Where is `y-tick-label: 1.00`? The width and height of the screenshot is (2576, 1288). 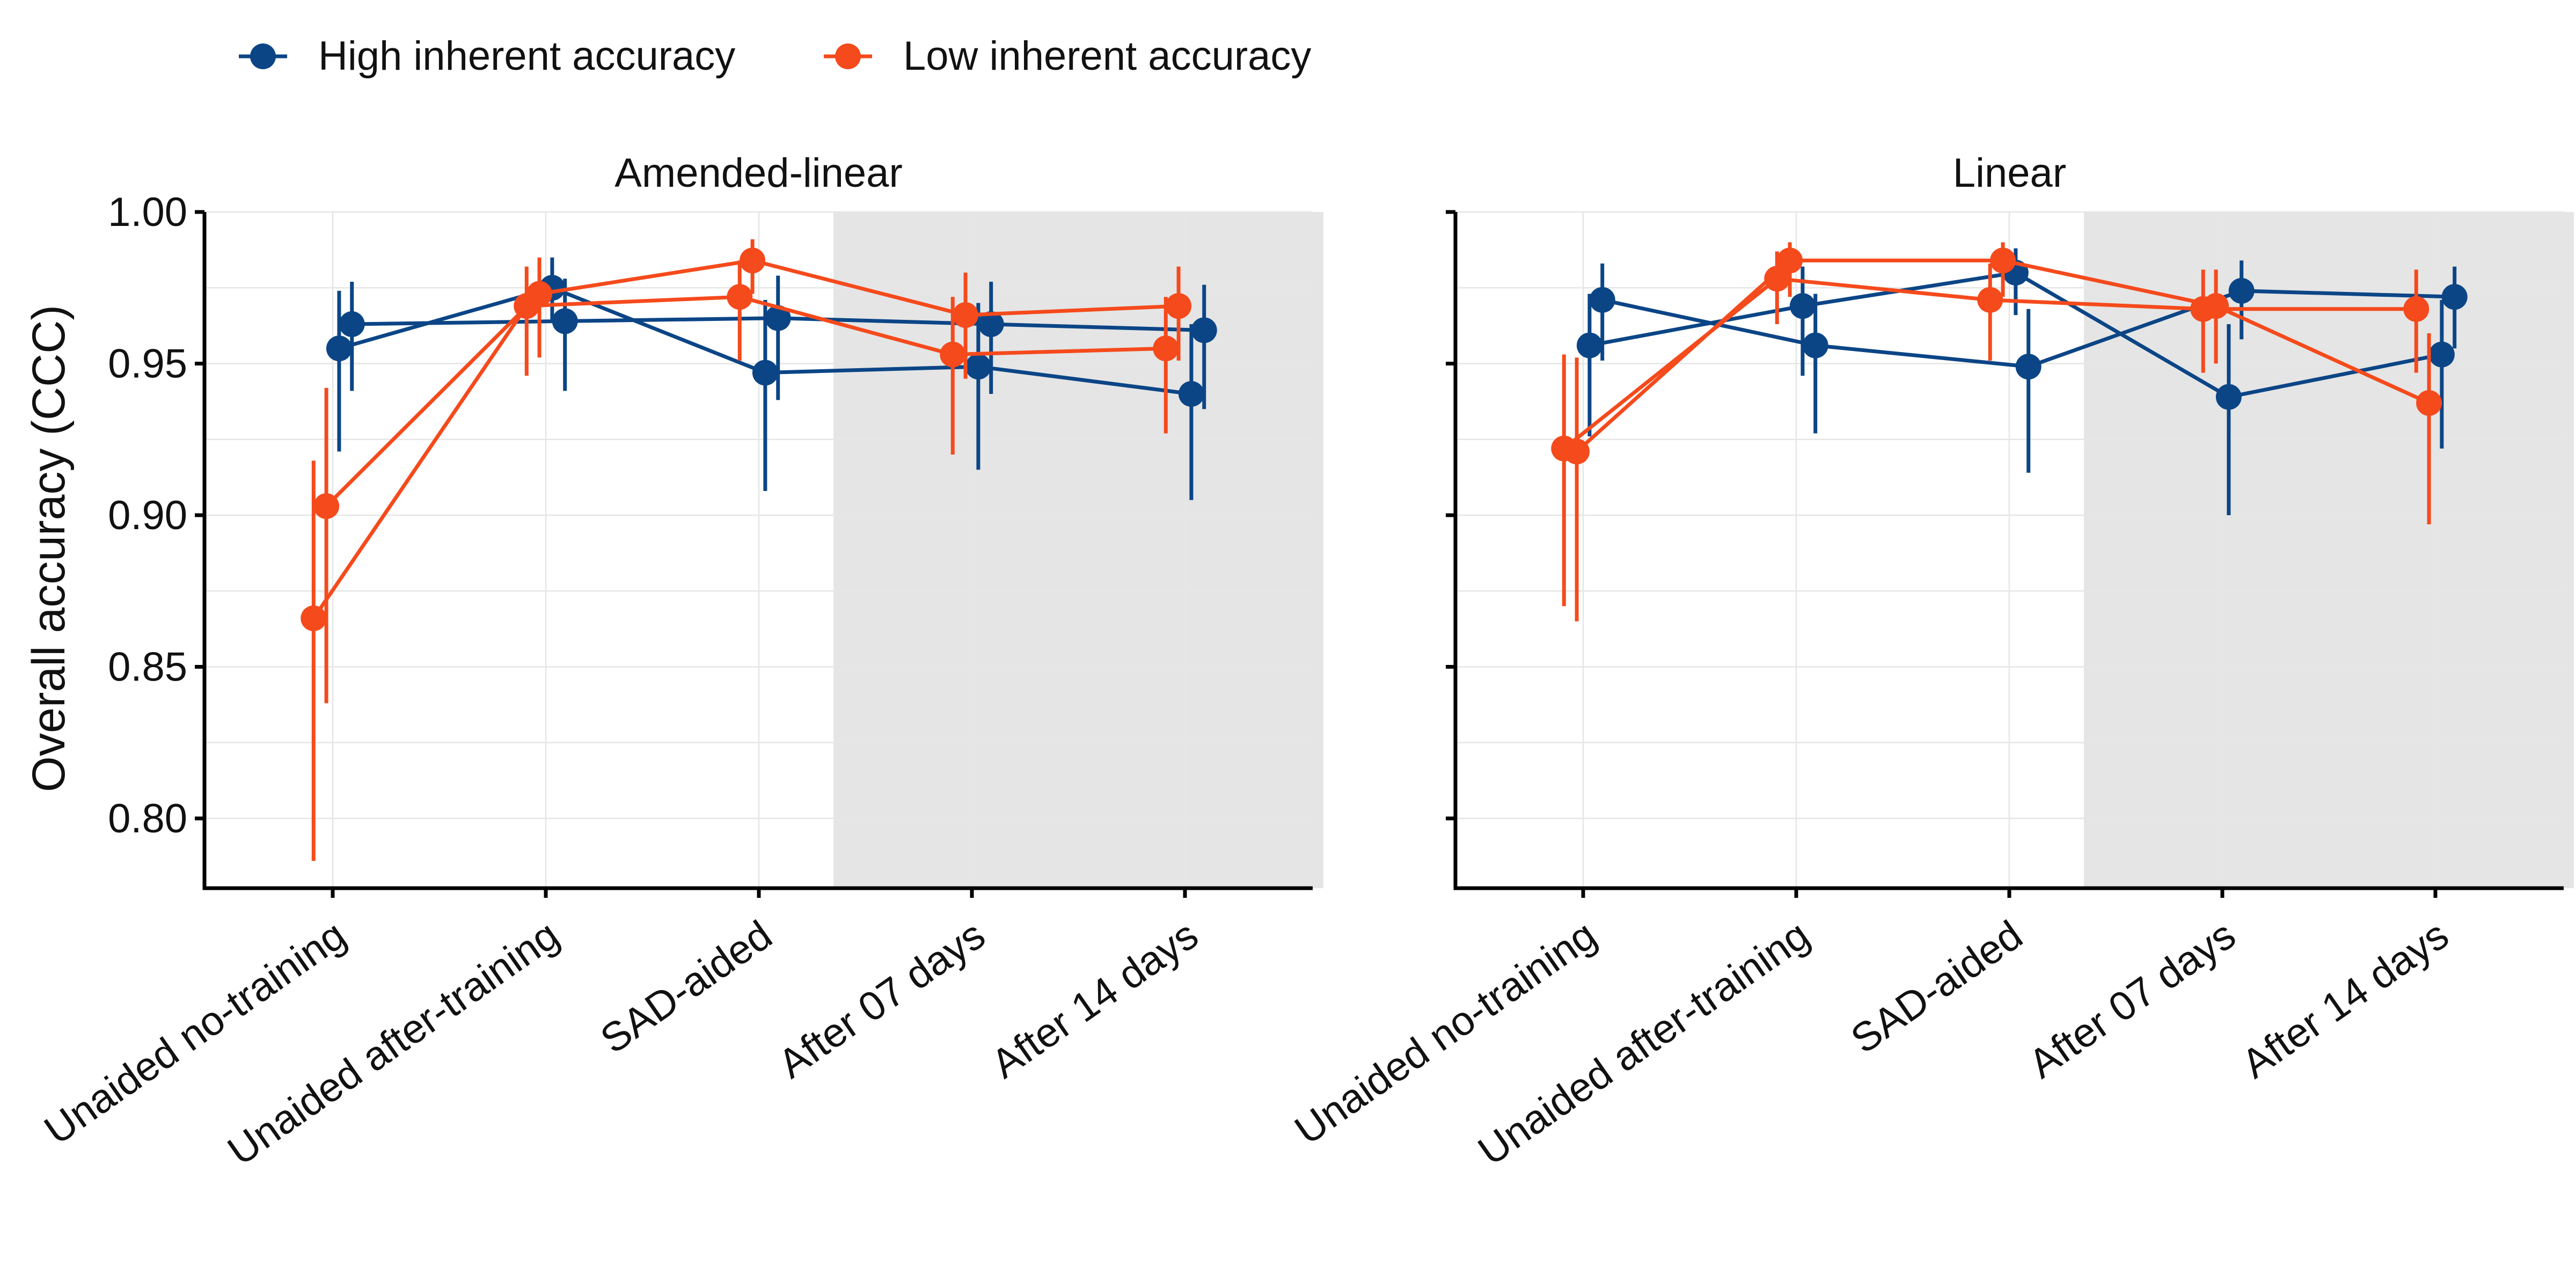 y-tick-label: 1.00 is located at coordinates (147, 212).